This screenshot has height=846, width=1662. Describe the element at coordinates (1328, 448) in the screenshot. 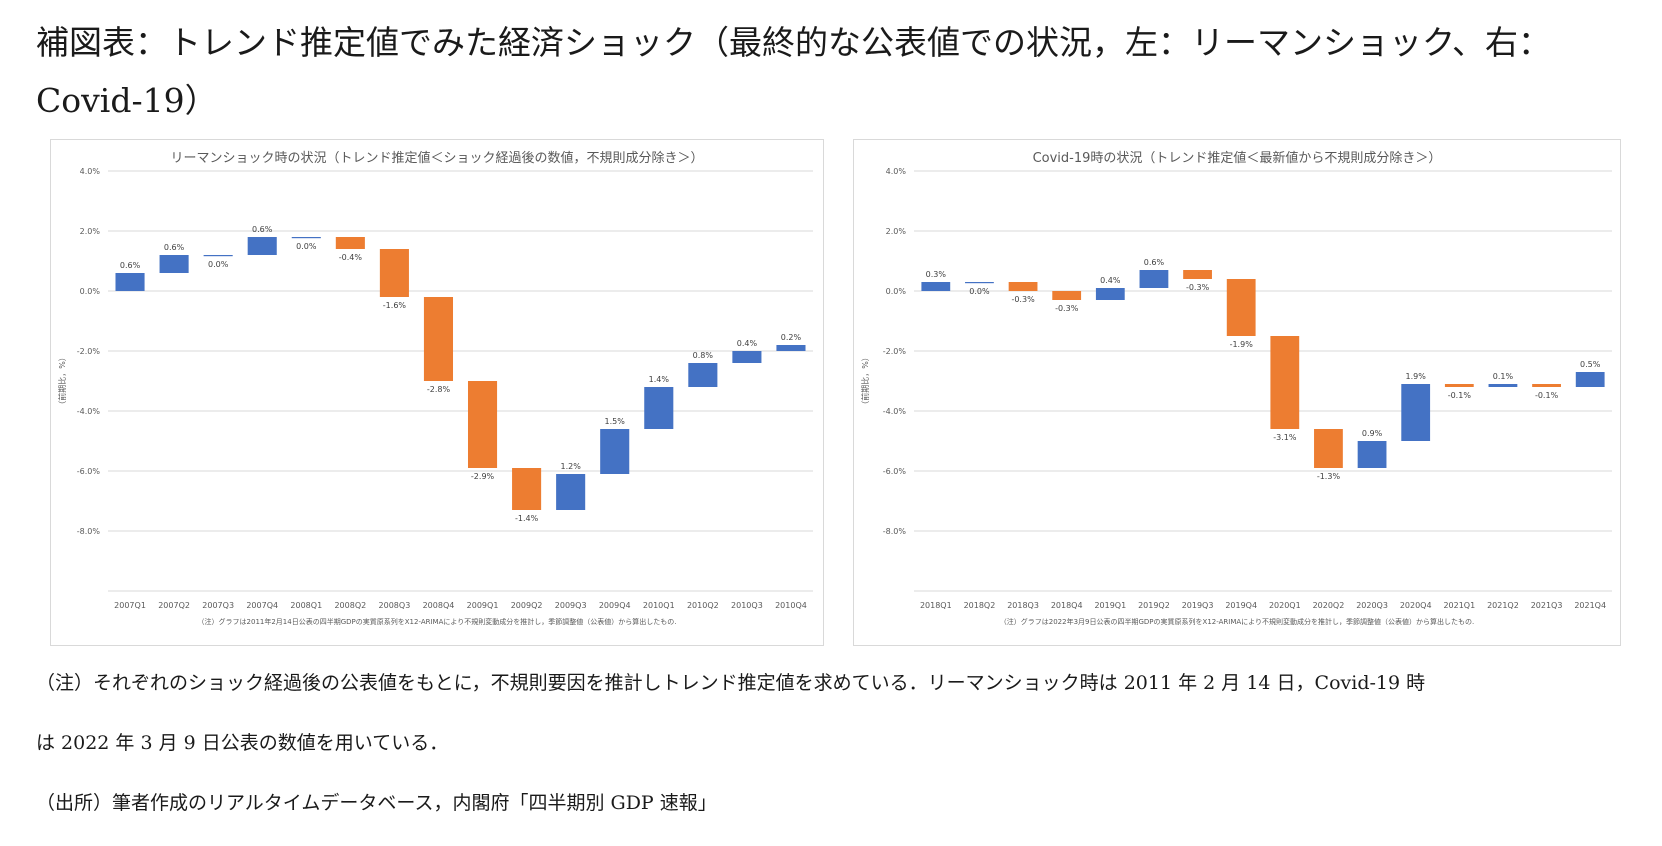

I see `bar-2020Q2` at that location.